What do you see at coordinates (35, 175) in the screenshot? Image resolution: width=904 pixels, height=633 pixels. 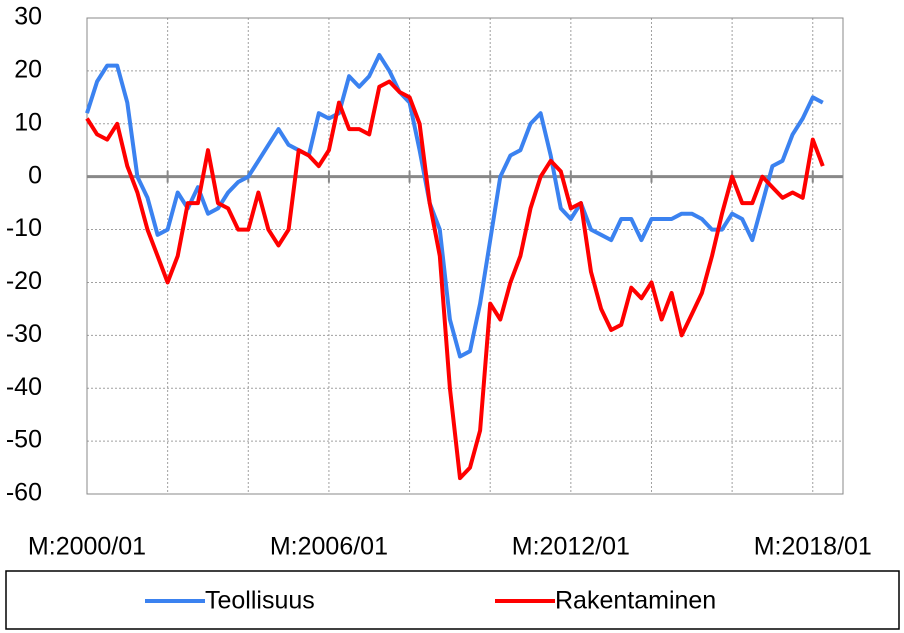 I see `y-tick-label: 0` at bounding box center [35, 175].